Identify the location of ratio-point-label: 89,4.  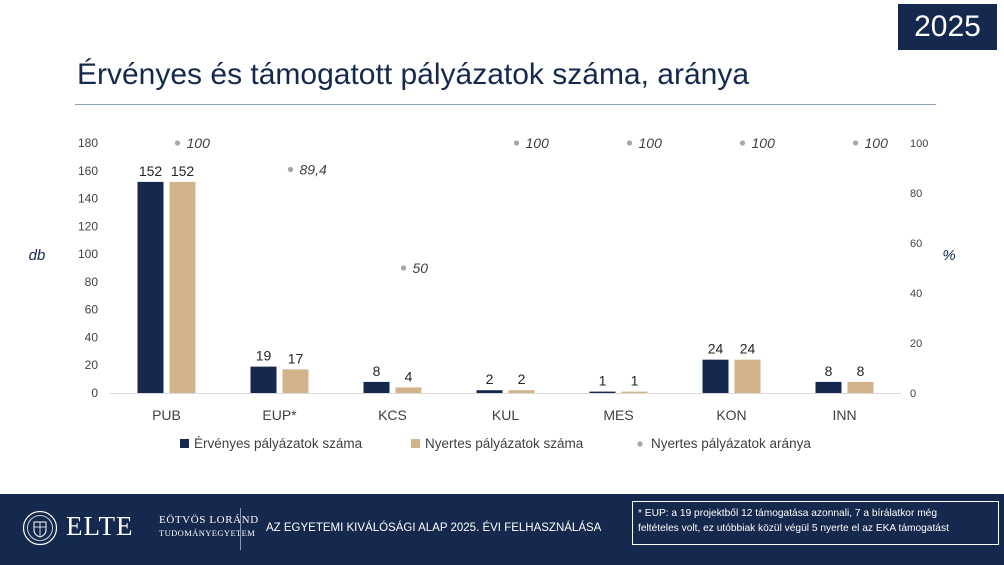
(313, 170).